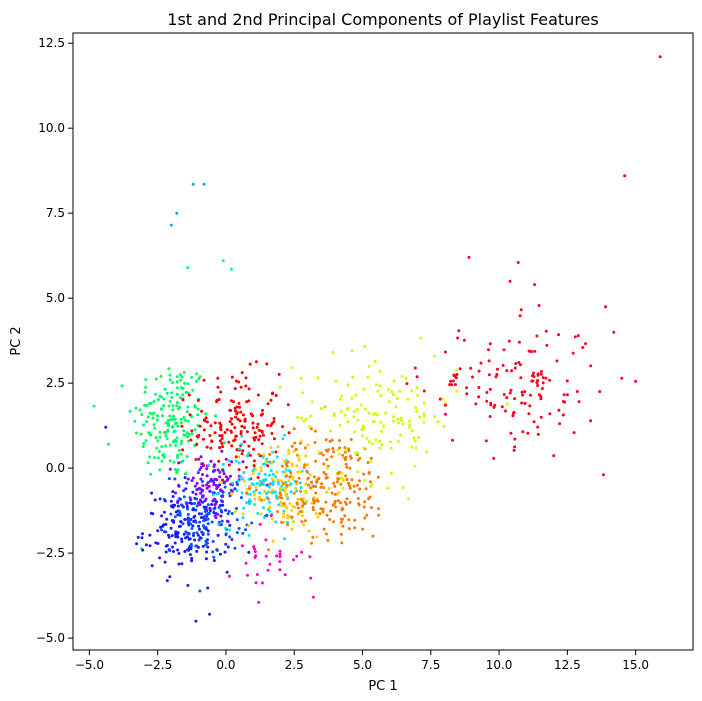  What do you see at coordinates (50, 638) in the screenshot?
I see `y-tick-label: −5.0` at bounding box center [50, 638].